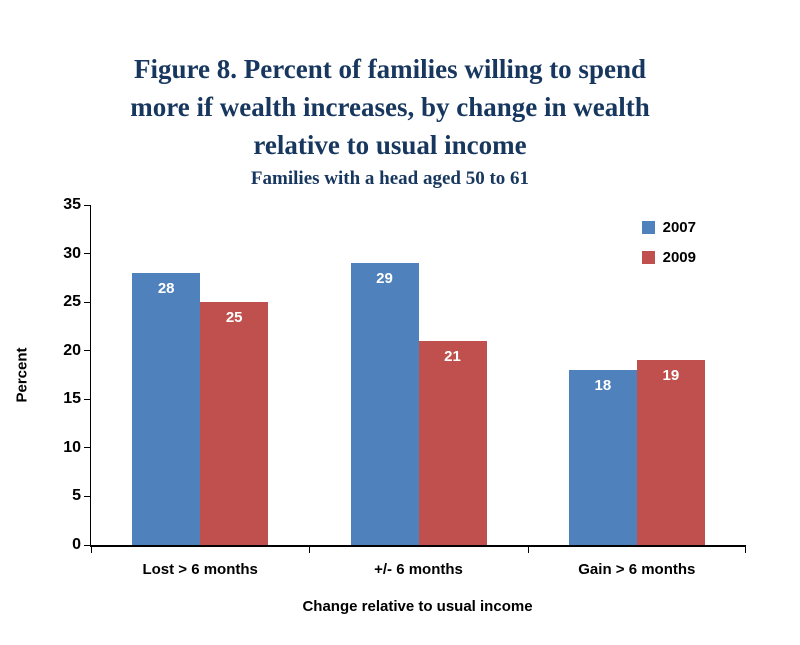 Image resolution: width=800 pixels, height=645 pixels. Describe the element at coordinates (234, 423) in the screenshot. I see `bar-2009-1: 25` at that location.